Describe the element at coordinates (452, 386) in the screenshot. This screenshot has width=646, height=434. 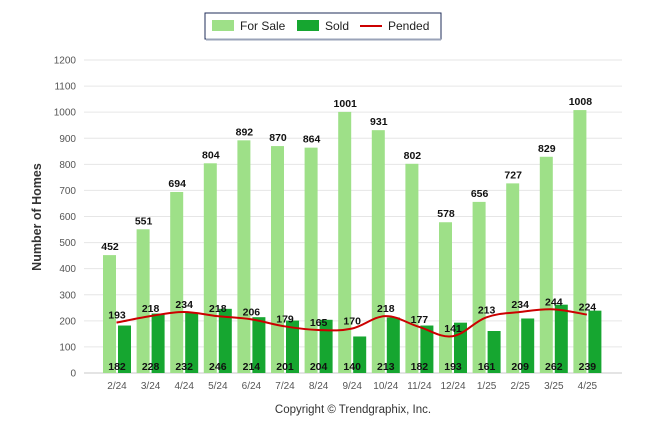
I see `x-tick-label: 12/24` at that location.